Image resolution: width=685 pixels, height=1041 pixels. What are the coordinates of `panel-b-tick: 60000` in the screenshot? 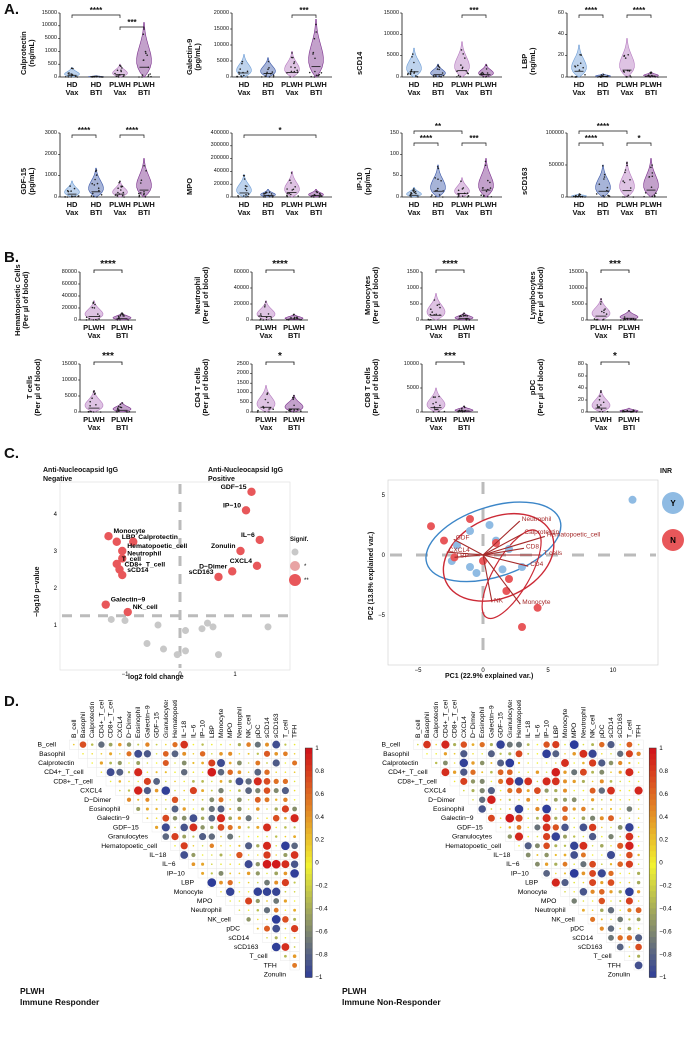 It's located at (69, 283).